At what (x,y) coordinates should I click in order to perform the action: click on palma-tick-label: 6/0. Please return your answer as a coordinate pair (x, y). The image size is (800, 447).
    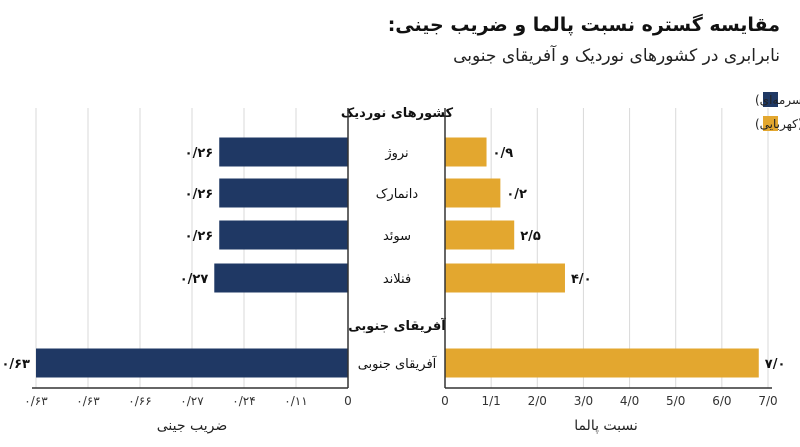
    Looking at the image, I should click on (721, 401).